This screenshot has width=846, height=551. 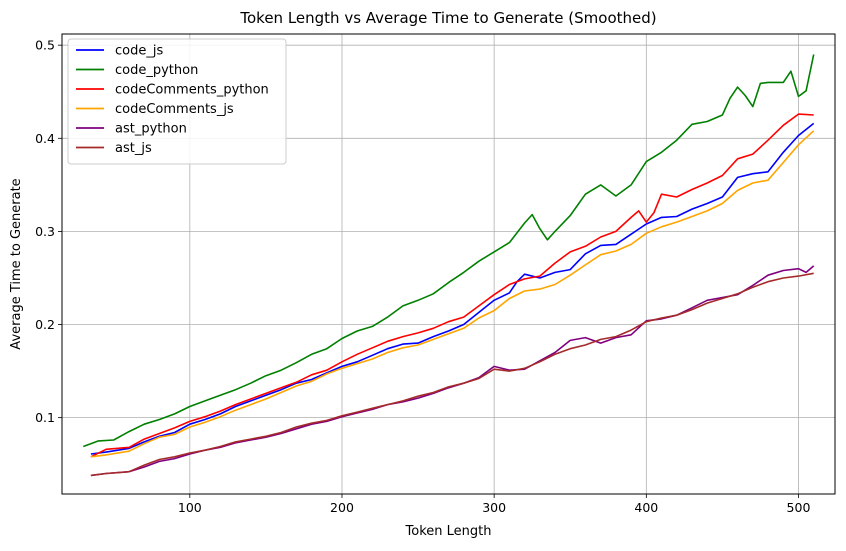 What do you see at coordinates (494, 507) in the screenshot?
I see `x-tick-label: 300` at bounding box center [494, 507].